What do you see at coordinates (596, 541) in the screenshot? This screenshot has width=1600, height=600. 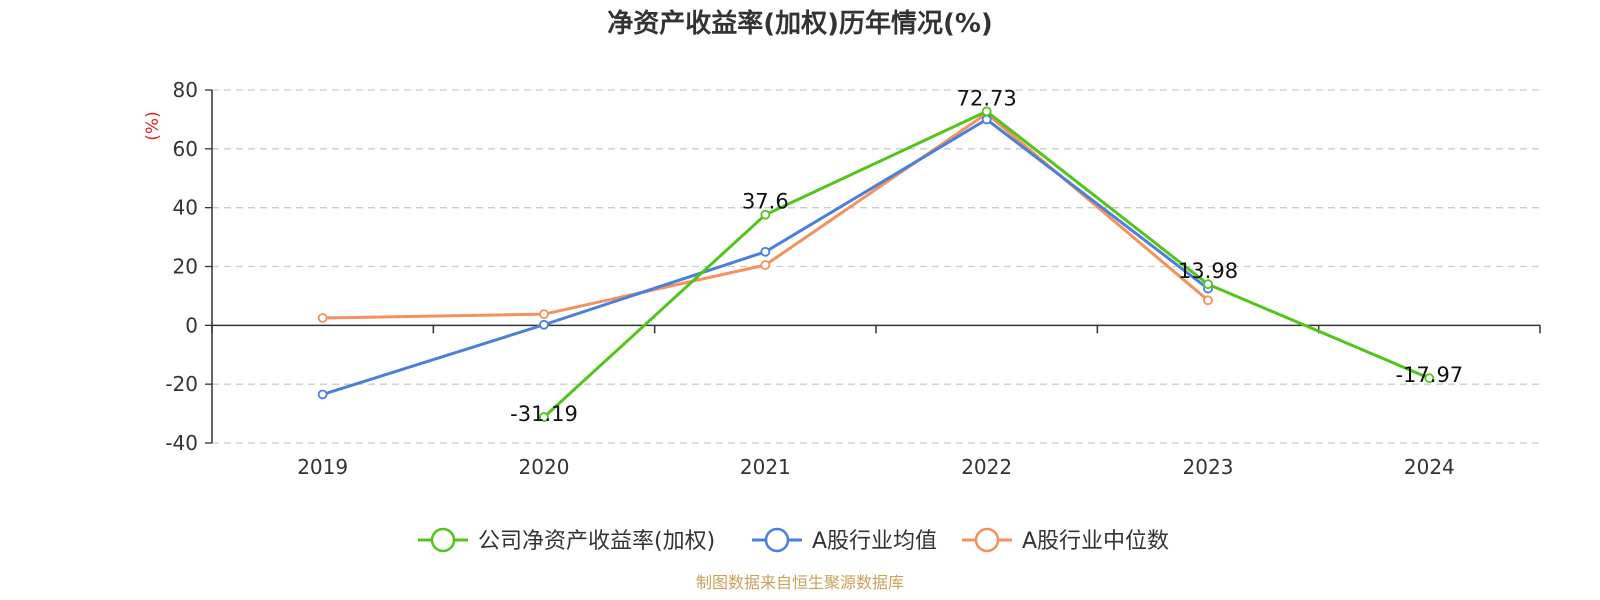 I see `legend-label: 公司净资产收益率(加权)` at bounding box center [596, 541].